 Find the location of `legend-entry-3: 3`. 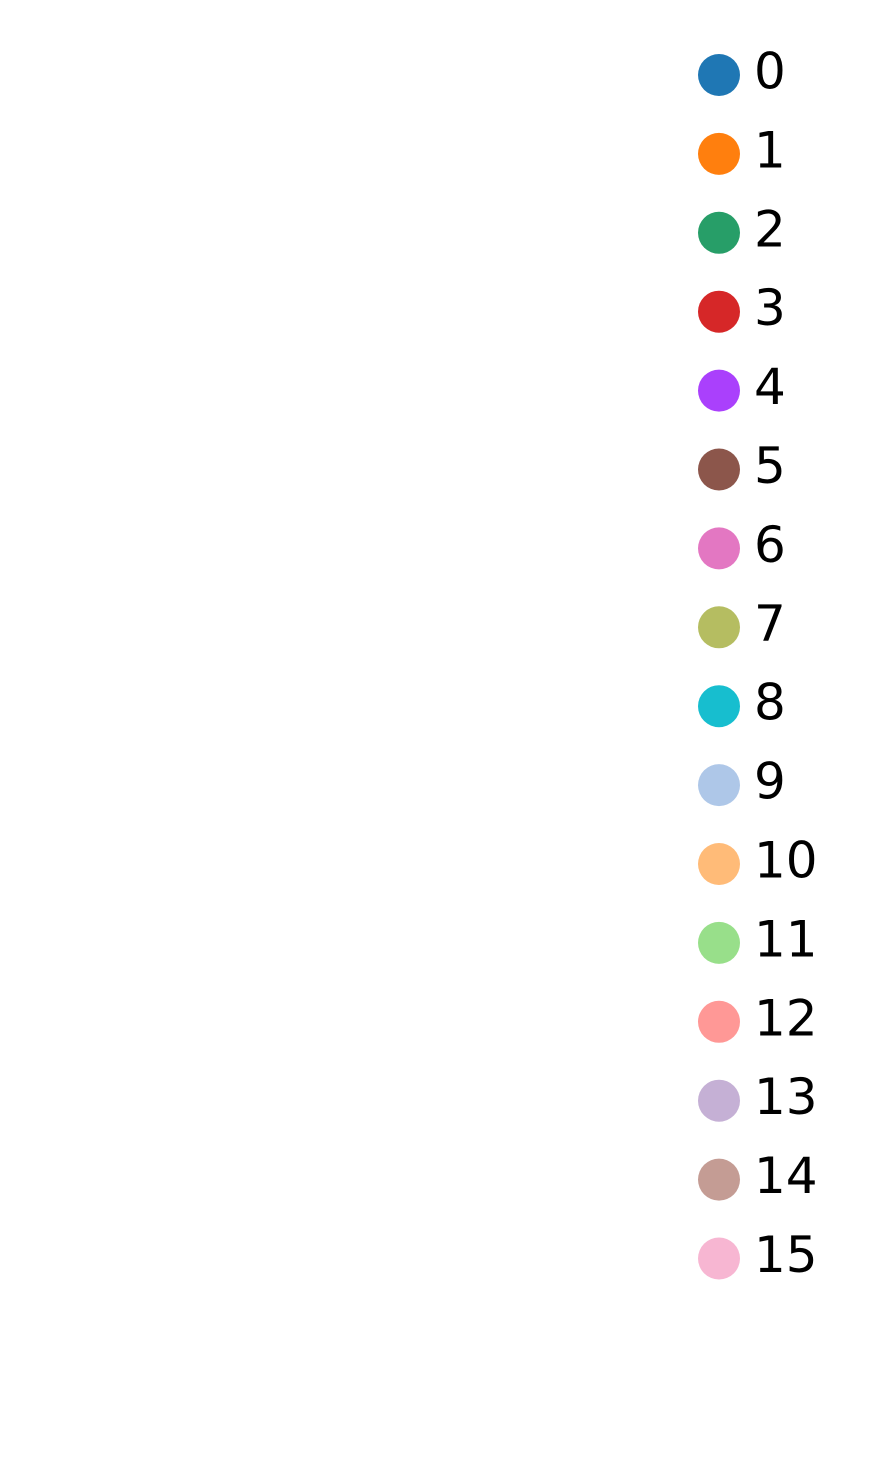

legend-entry-3: 3 is located at coordinates (742, 308).